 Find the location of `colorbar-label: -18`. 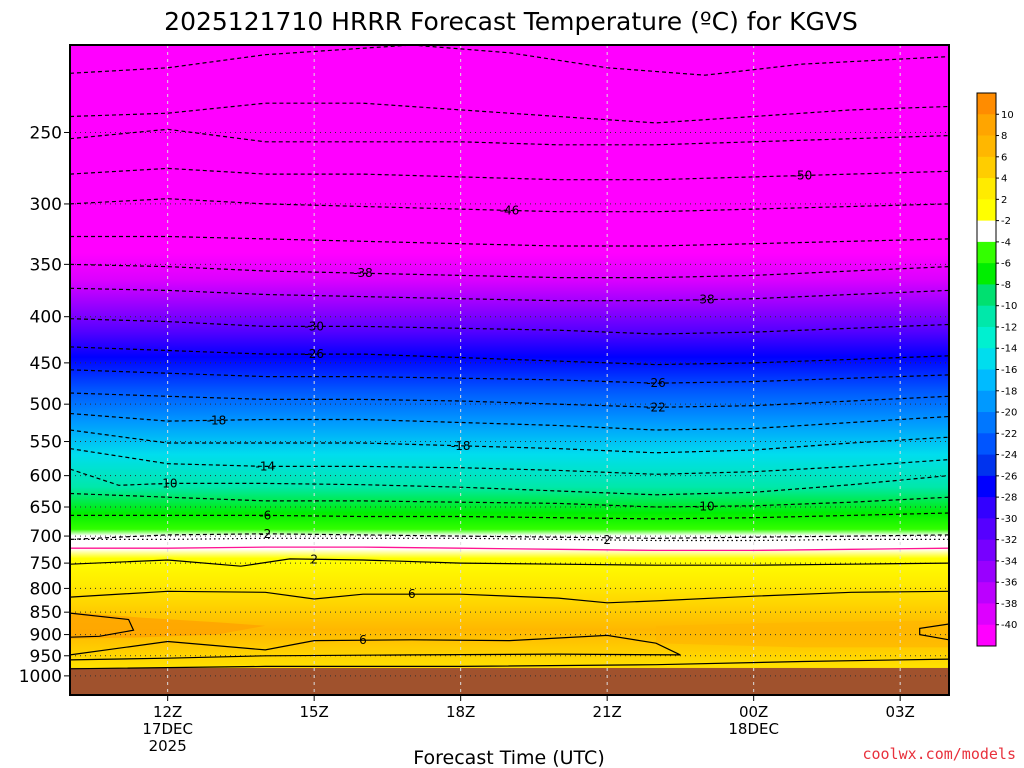

colorbar-label: -18 is located at coordinates (1009, 391).